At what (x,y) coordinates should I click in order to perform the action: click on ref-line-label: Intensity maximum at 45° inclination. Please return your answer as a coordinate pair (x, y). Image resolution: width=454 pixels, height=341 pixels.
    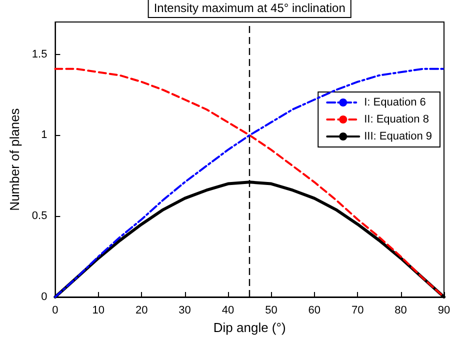
    Looking at the image, I should click on (250, 8).